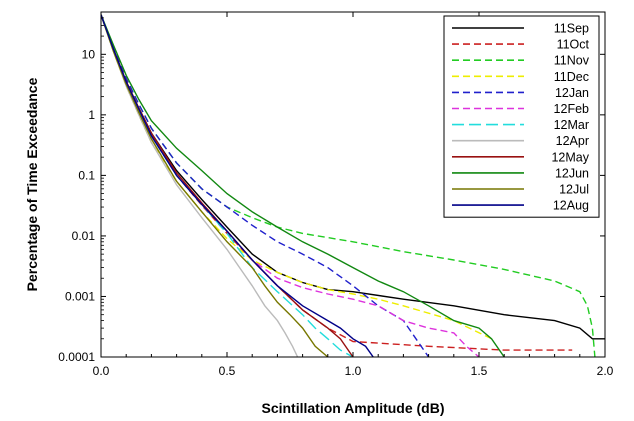 This screenshot has height=421, width=634. I want to click on x-tick-label: 1.0, so click(353, 371).